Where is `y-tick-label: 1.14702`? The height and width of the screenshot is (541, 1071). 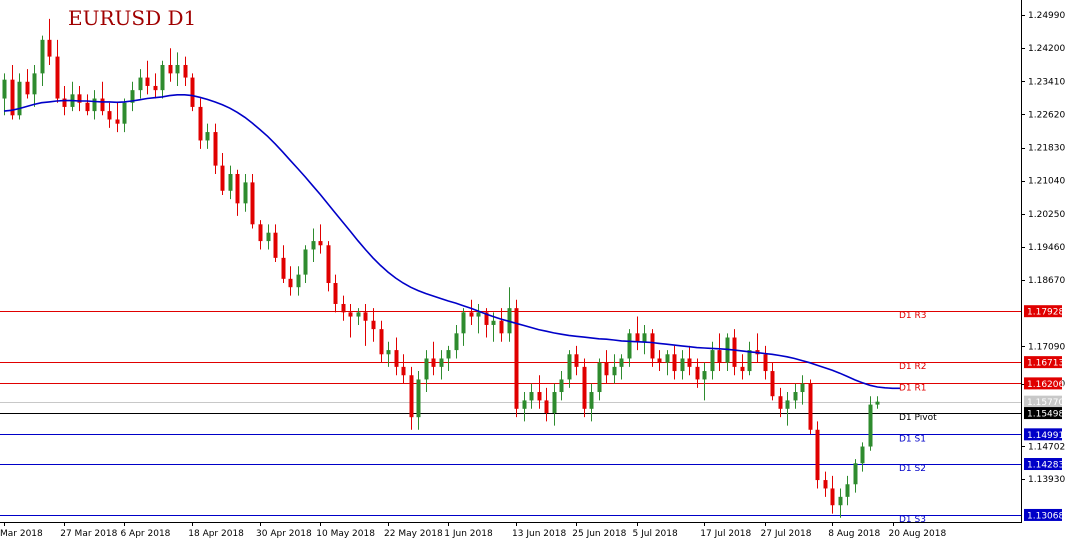 y-tick-label: 1.14702 is located at coordinates (1046, 447).